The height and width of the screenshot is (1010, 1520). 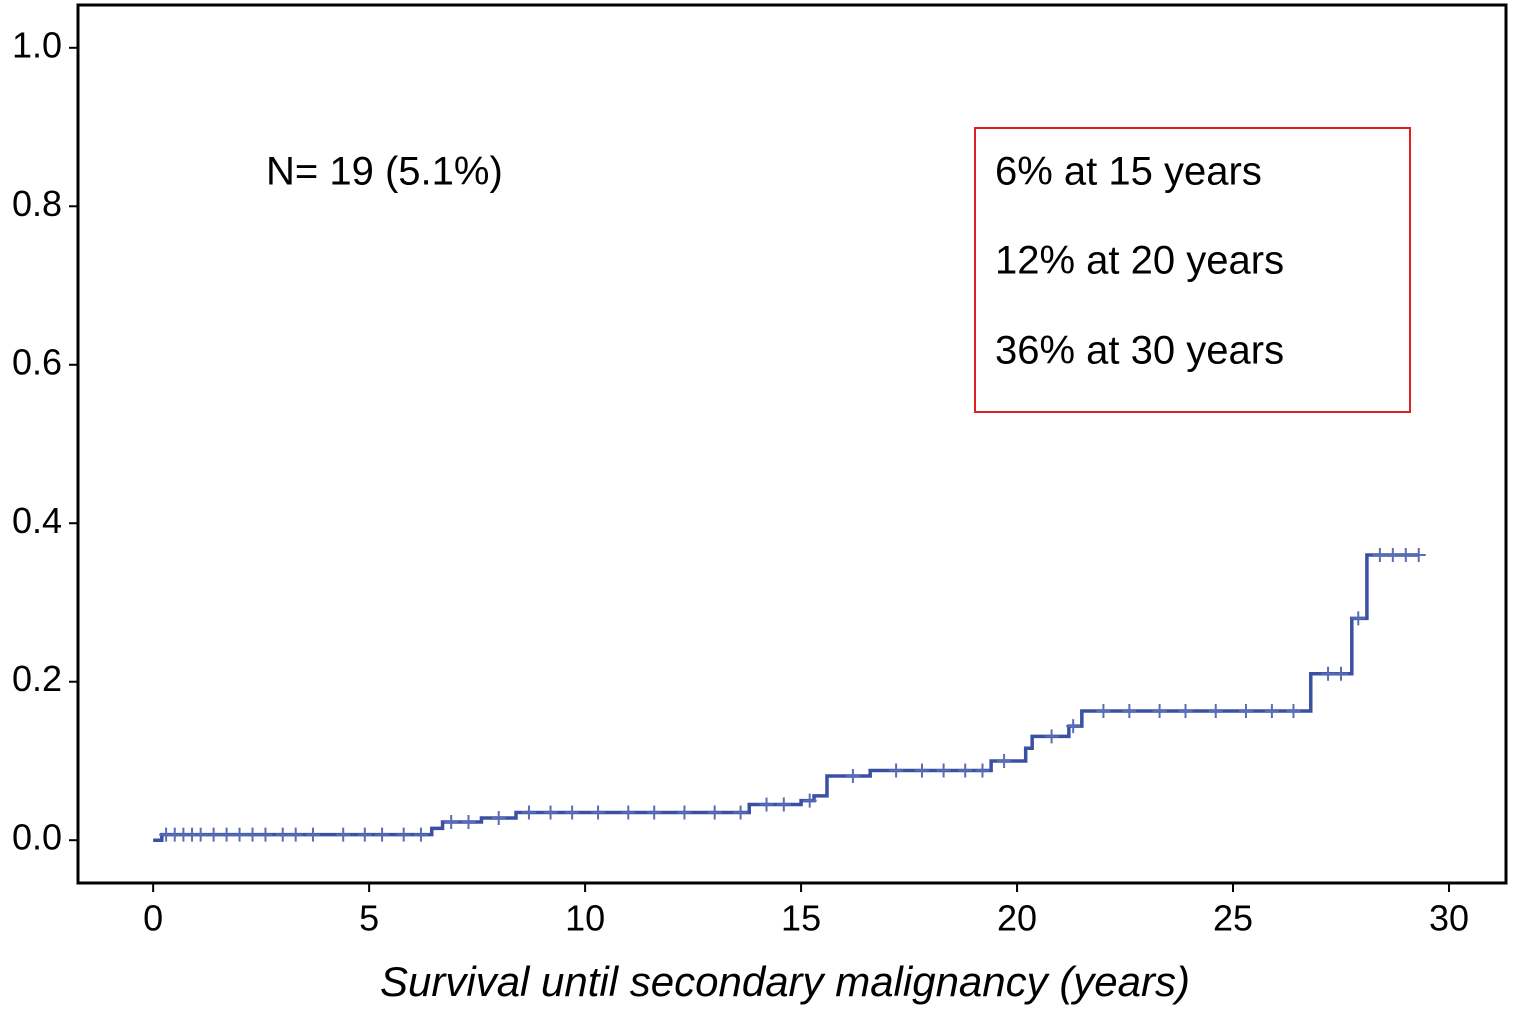 What do you see at coordinates (1017, 918) in the screenshot?
I see `x-tick-label: 20` at bounding box center [1017, 918].